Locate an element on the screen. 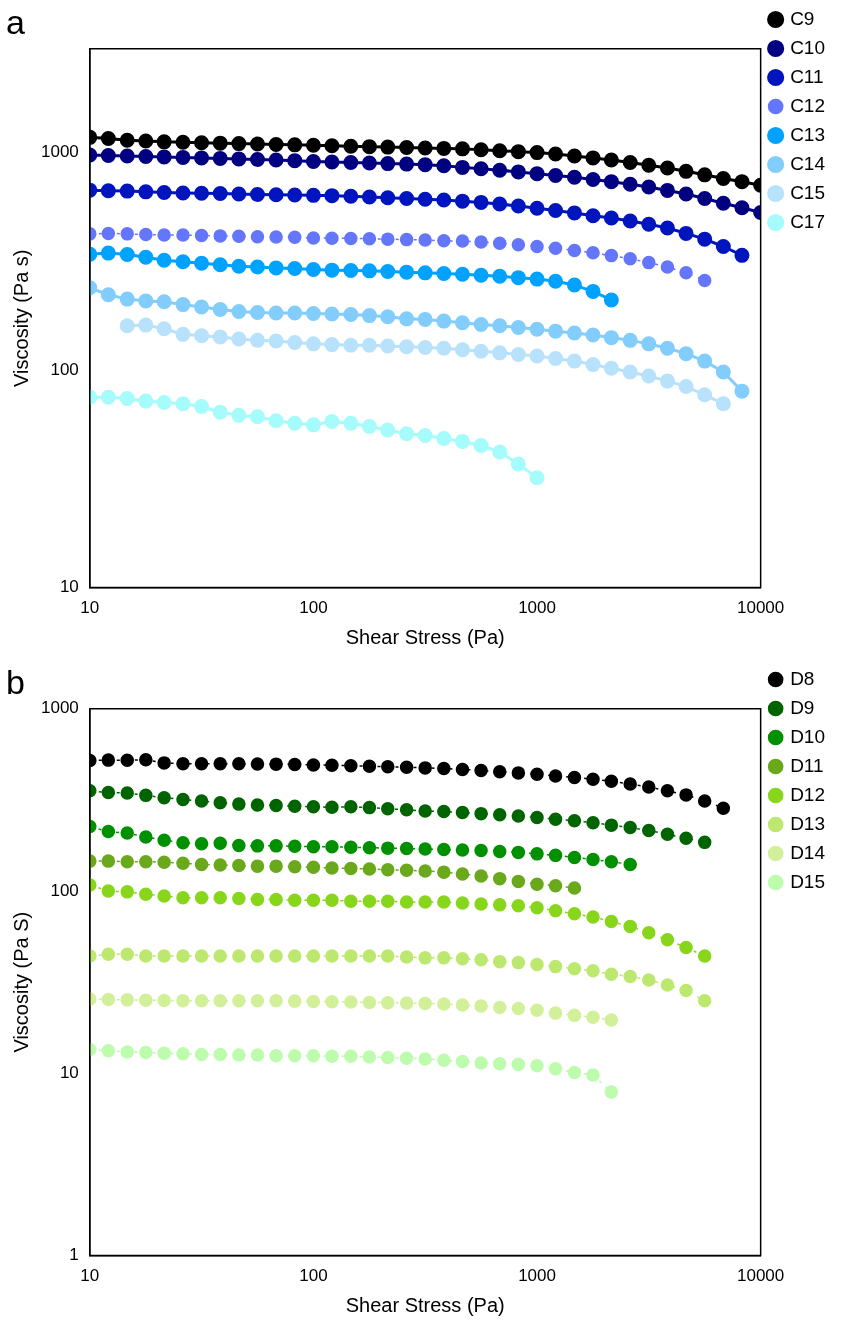 This screenshot has width=843, height=1328. legend-label: D8 is located at coordinates (802, 678).